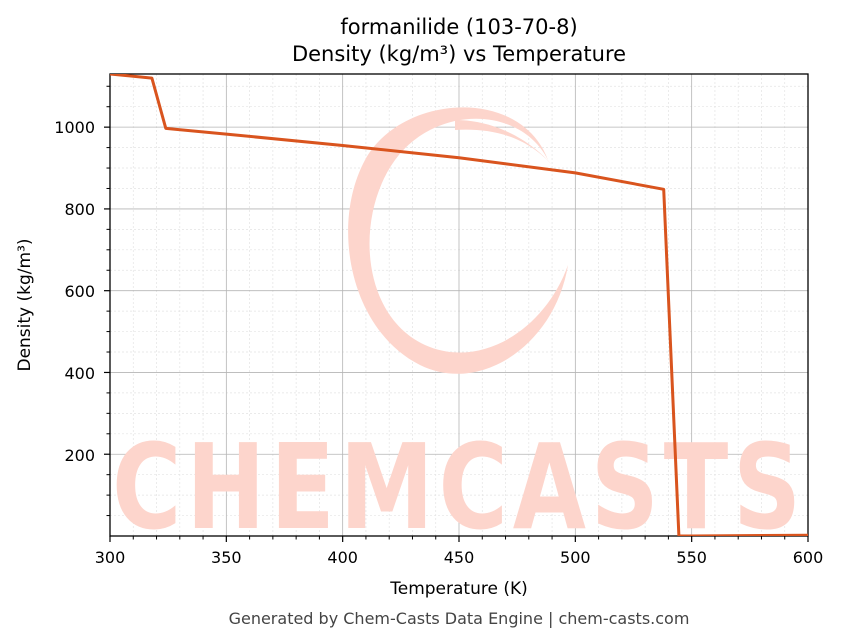 This screenshot has width=843, height=644. I want to click on y-tick-label: 400, so click(79, 373).